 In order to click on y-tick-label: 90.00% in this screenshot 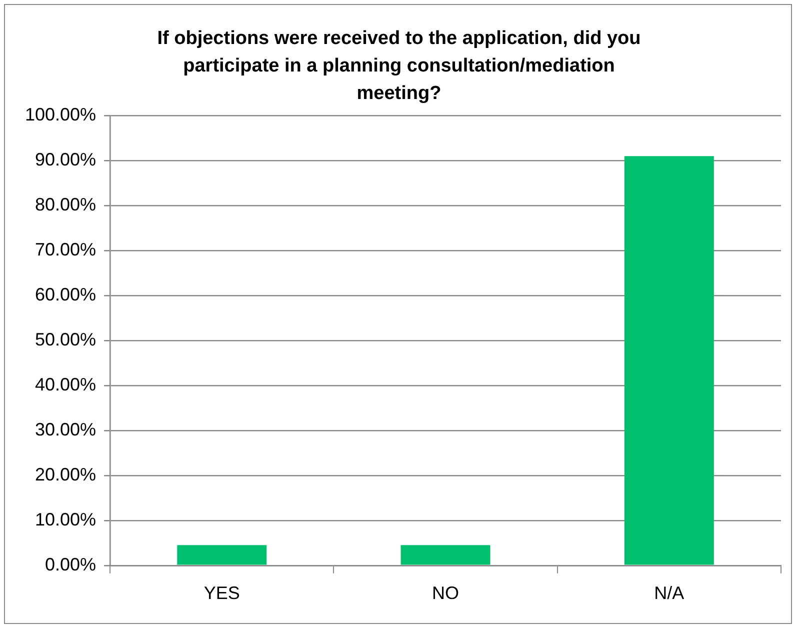, I will do `click(65, 160)`.